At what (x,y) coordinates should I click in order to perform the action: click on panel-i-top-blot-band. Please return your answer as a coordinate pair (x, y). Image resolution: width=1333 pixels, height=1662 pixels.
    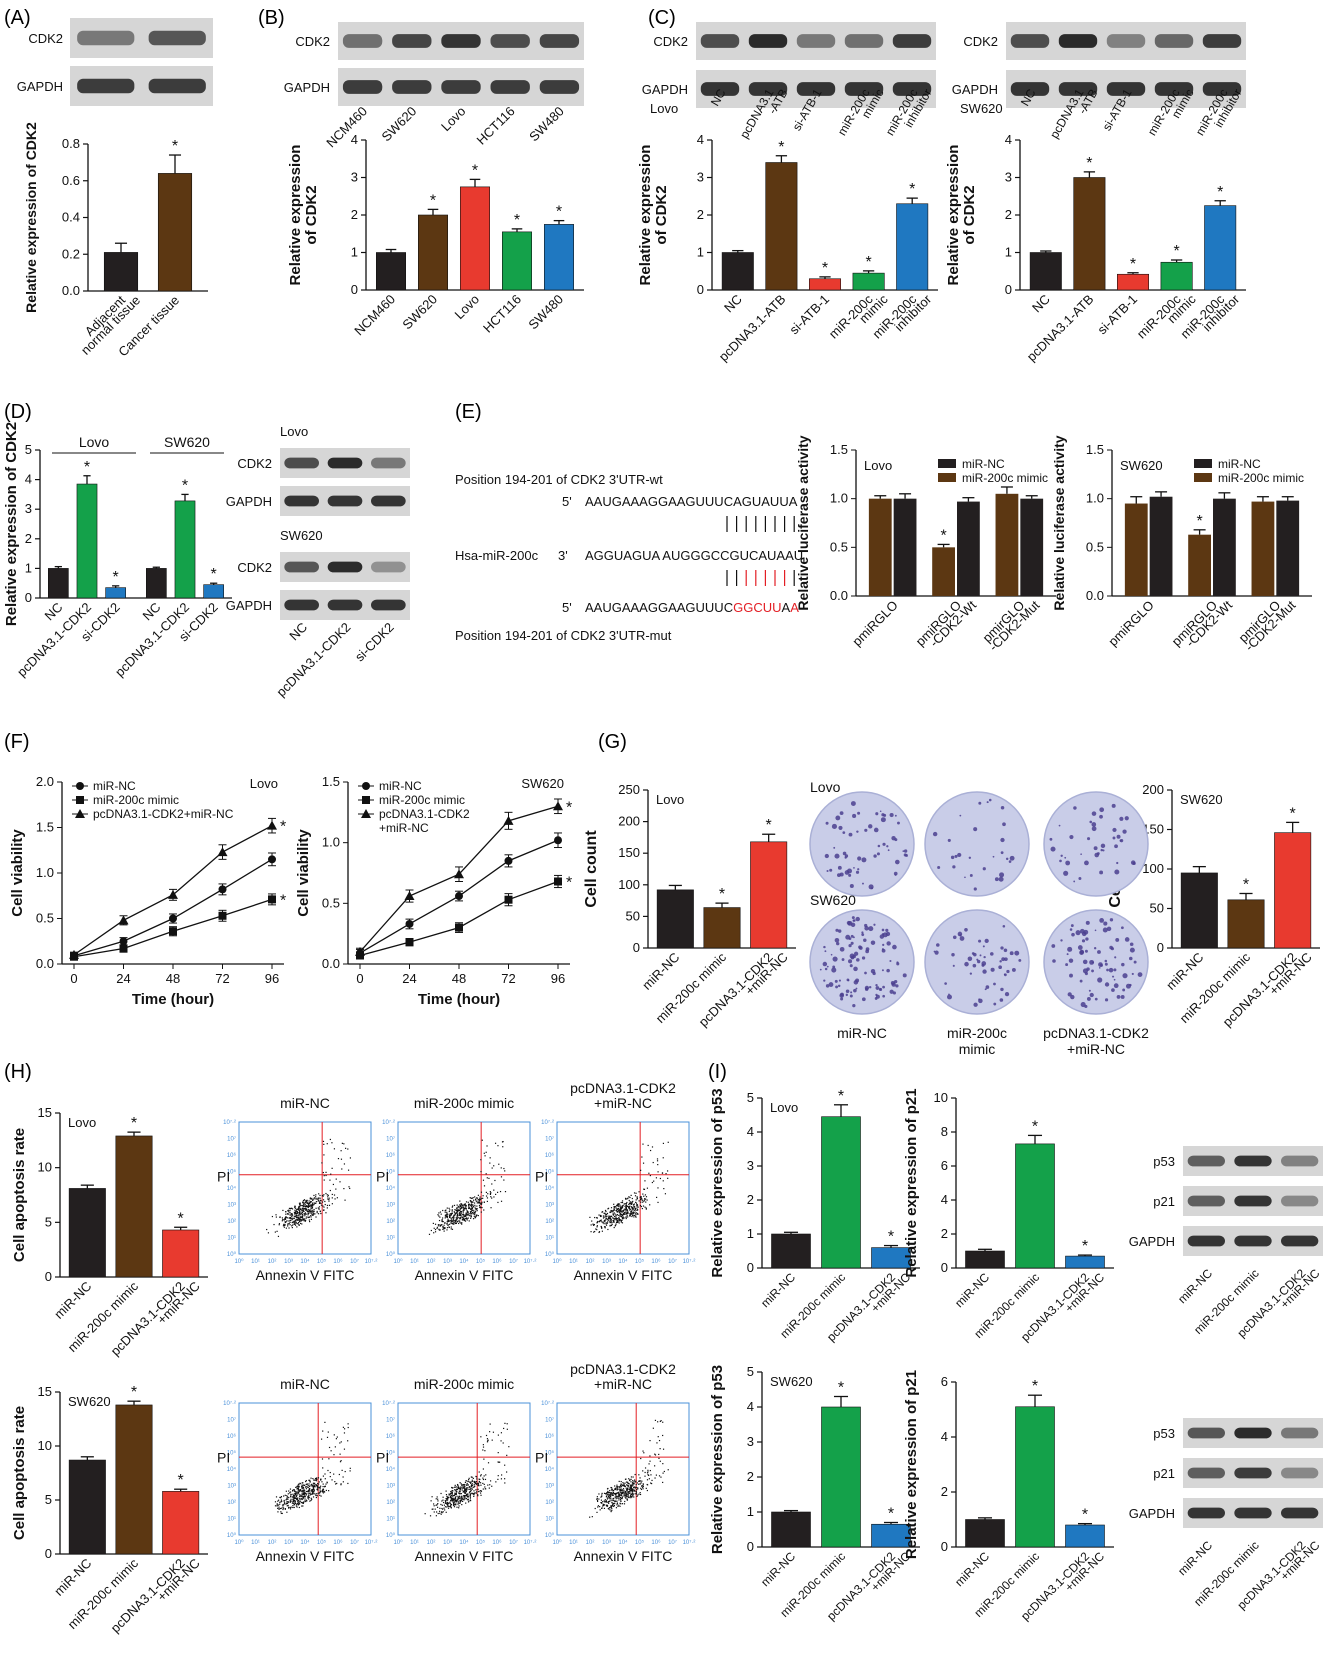
    Looking at the image, I should click on (1206, 1201).